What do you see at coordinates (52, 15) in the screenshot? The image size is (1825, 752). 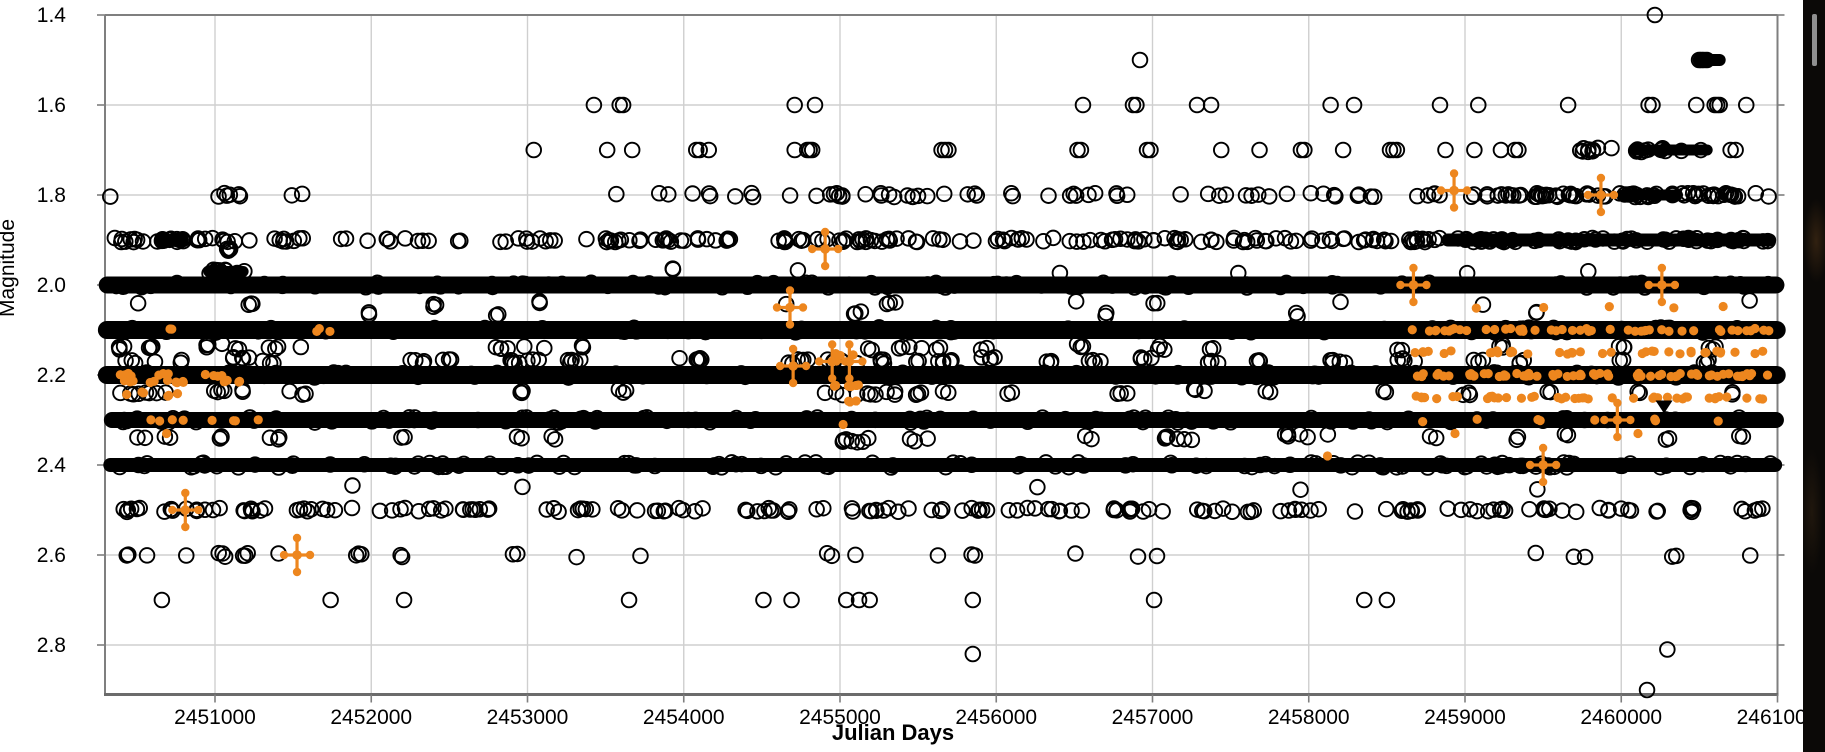 I see `svg-text: 1.4` at bounding box center [52, 15].